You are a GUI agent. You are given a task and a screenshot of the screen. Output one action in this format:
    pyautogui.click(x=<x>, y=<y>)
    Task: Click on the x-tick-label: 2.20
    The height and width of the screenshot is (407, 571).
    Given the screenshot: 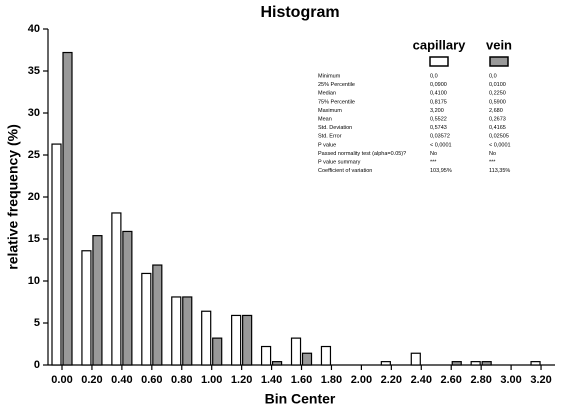 What is the action you would take?
    pyautogui.click(x=391, y=380)
    